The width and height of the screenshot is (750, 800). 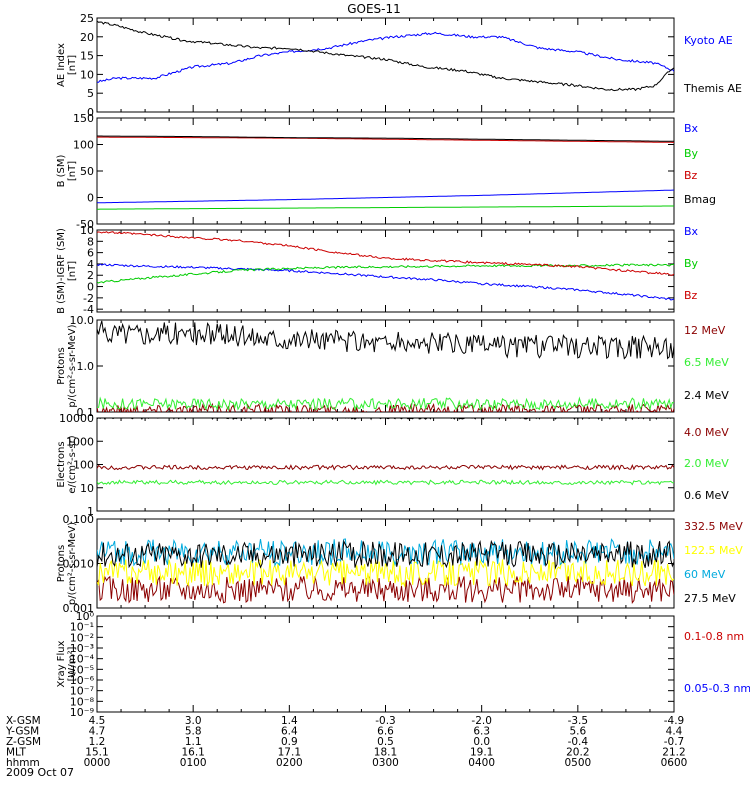 I want to click on legend-entry: 0.6 MeV, so click(x=706, y=495).